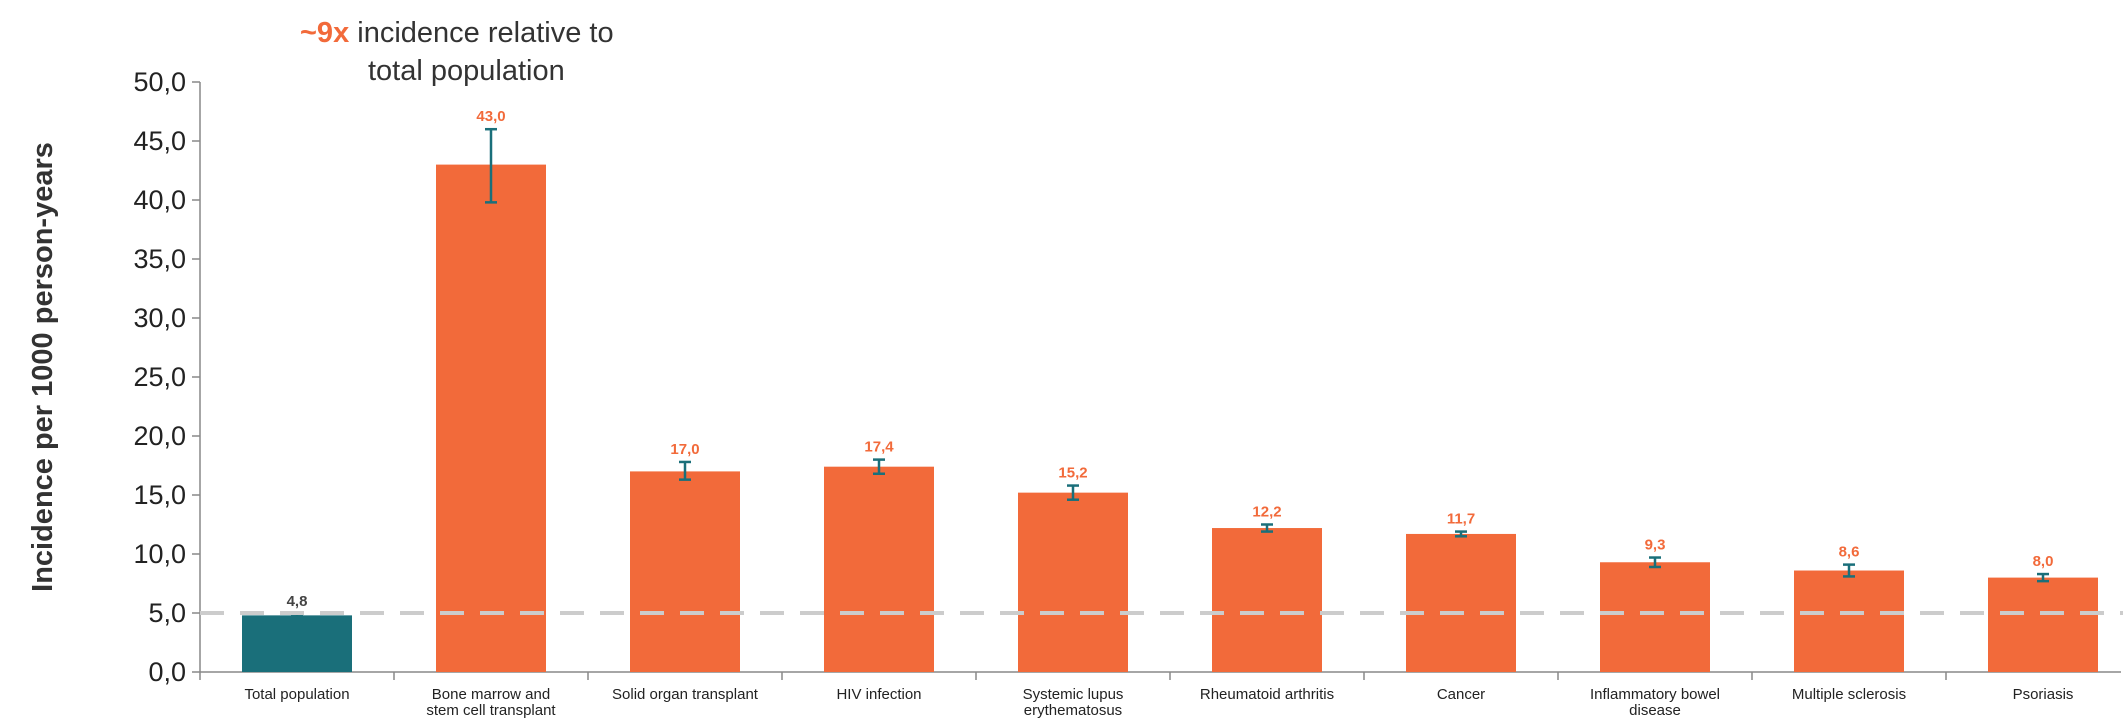 The width and height of the screenshot is (2123, 724). What do you see at coordinates (490, 116) in the screenshot?
I see `data-label: 43,0` at bounding box center [490, 116].